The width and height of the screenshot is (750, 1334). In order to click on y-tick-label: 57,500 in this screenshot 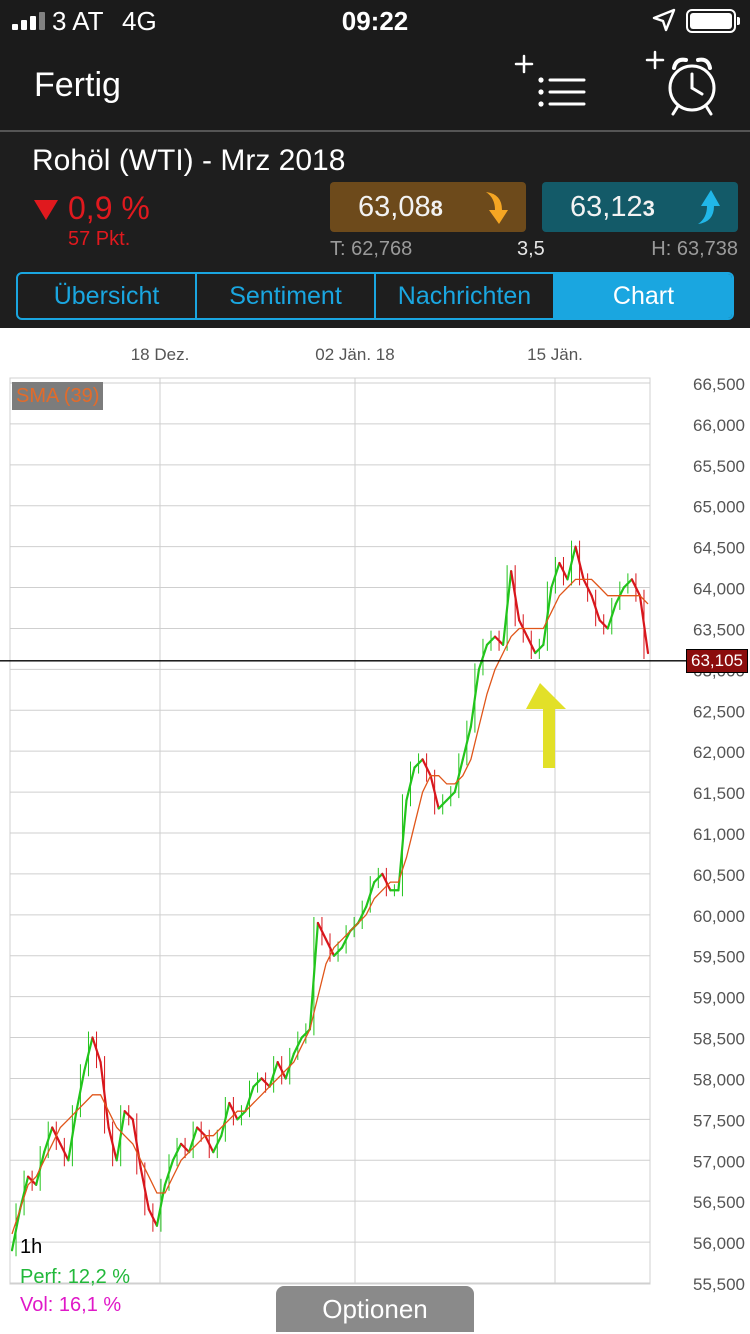, I will do `click(719, 1120)`.